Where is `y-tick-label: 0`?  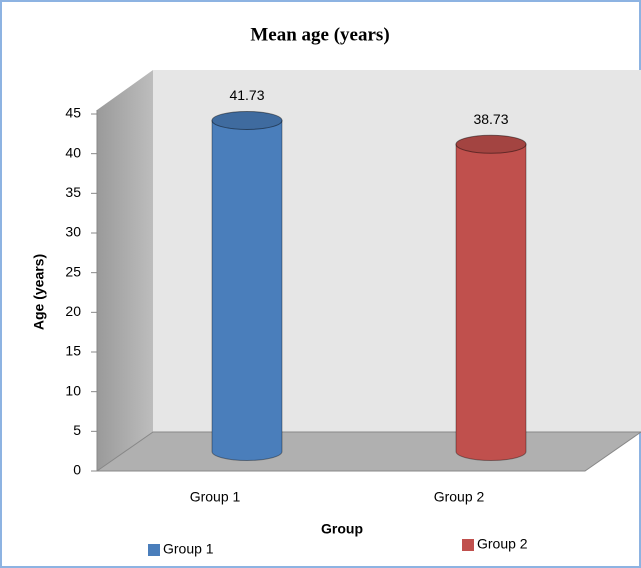
y-tick-label: 0 is located at coordinates (77, 470).